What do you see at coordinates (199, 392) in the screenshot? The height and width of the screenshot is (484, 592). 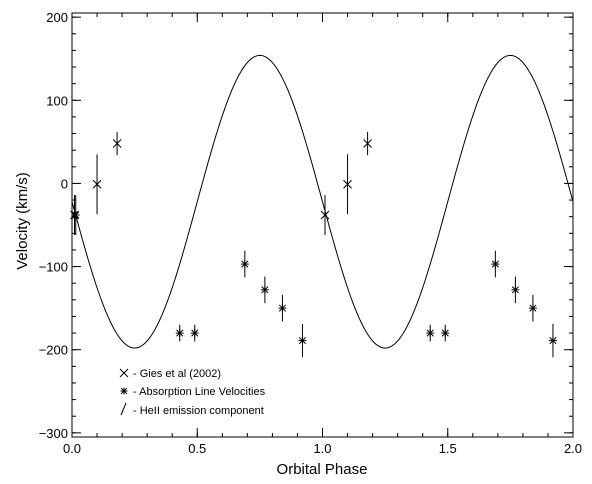 I see `legend-label-absorption: - Absorption Line Velocities` at bounding box center [199, 392].